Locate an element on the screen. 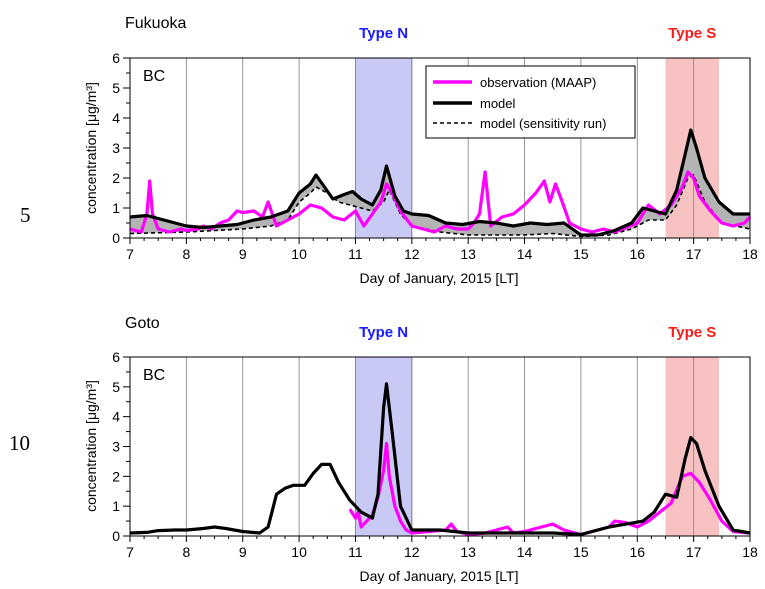  shaded-regions is located at coordinates (536, 446).